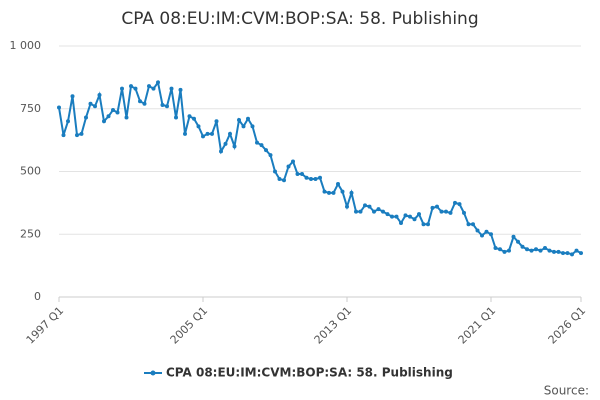 This screenshot has width=600, height=400. I want to click on legend-label: CPA 08:EU:IM:CVM:BOP:SA: 58. Publishing, so click(309, 373).